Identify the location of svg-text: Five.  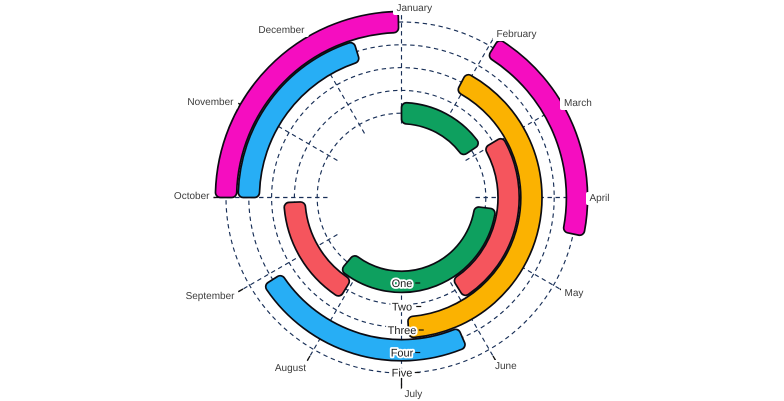
(402, 373).